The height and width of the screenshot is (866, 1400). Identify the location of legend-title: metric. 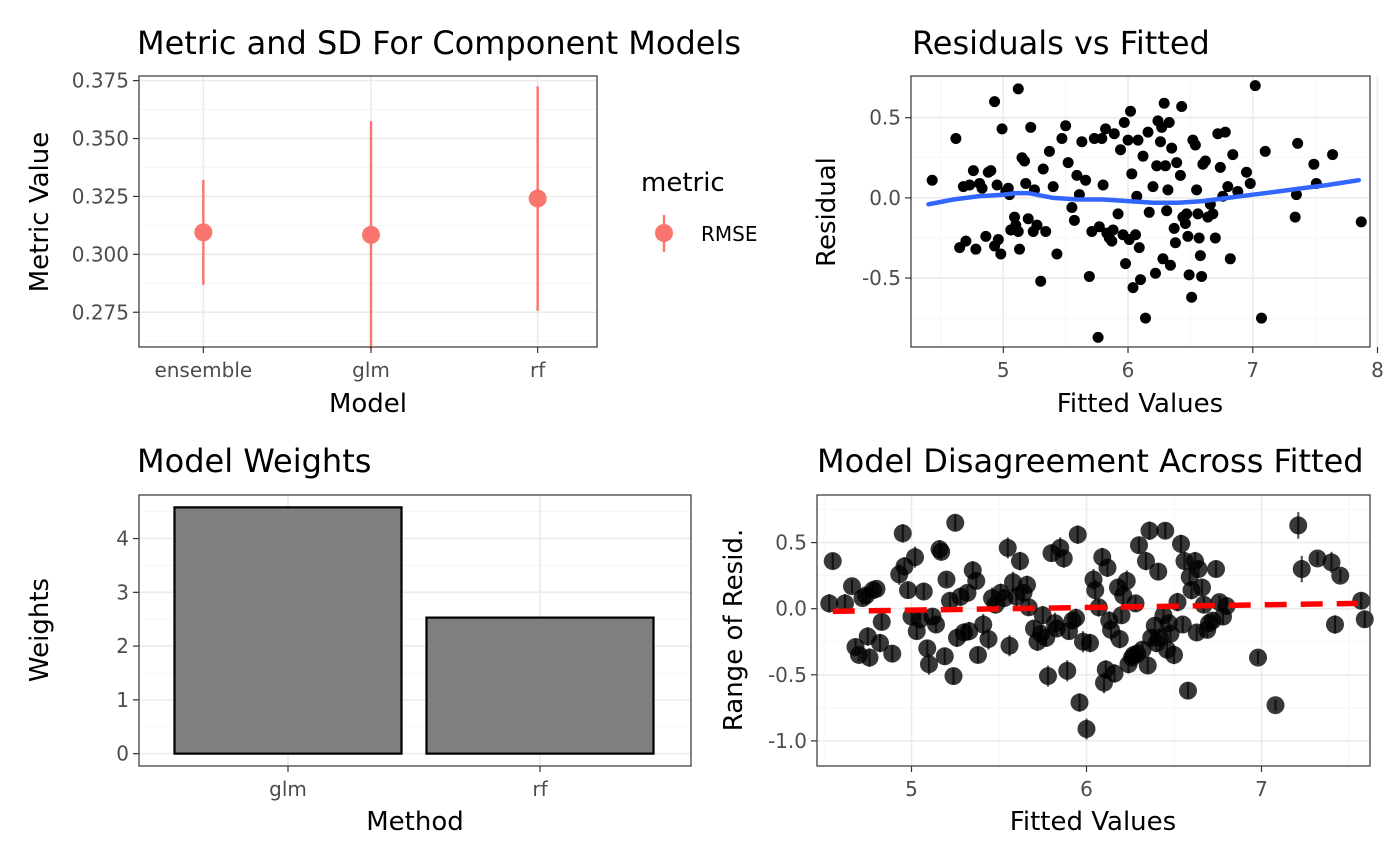
(683, 183).